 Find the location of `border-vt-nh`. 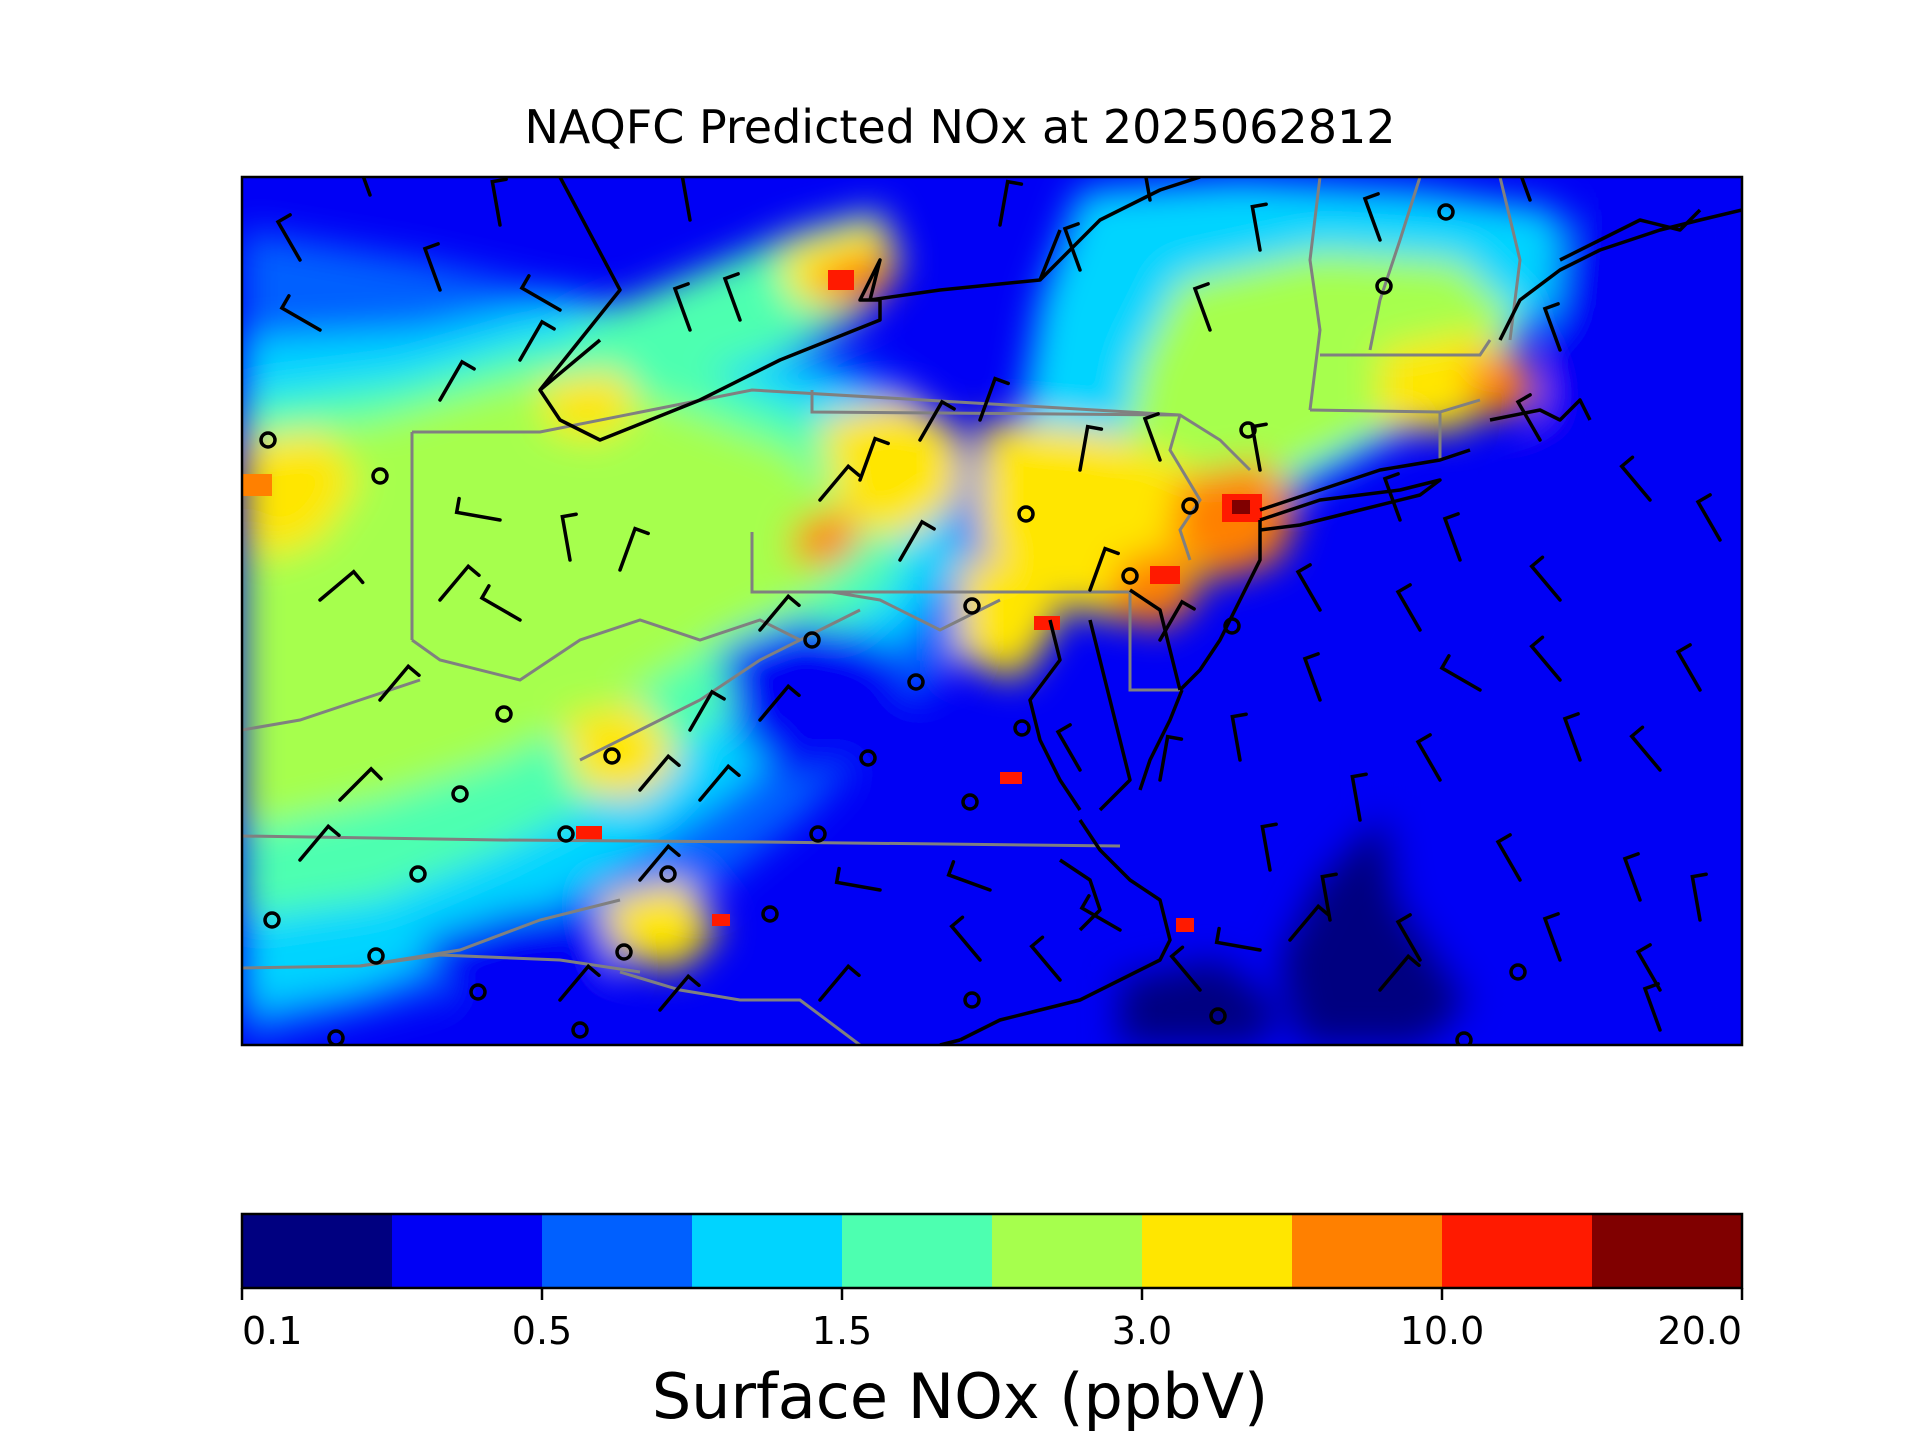

border-vt-nh is located at coordinates (1395, 264).